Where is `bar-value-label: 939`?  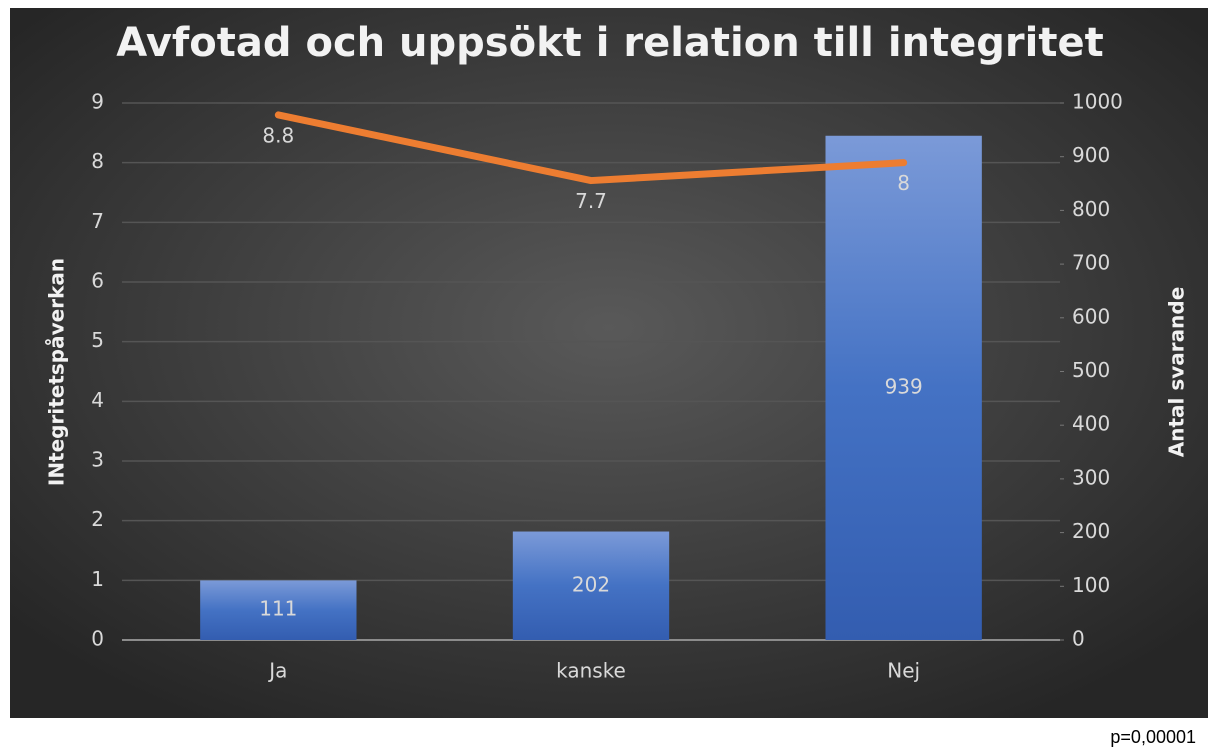
bar-value-label: 939 is located at coordinates (904, 386).